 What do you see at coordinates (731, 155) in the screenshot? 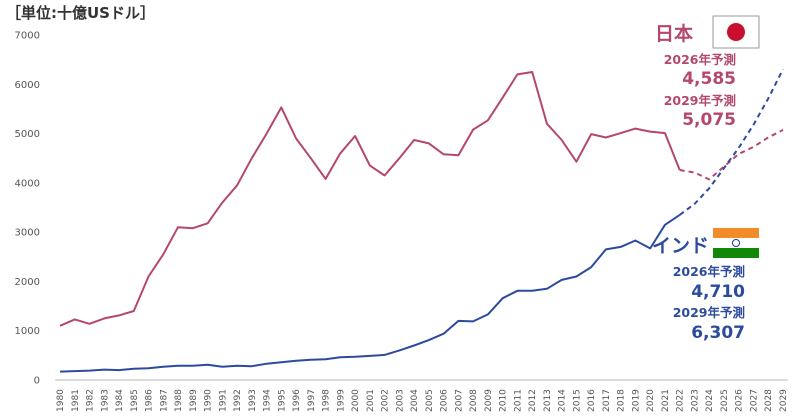
I see `japan-forecast-line` at bounding box center [731, 155].